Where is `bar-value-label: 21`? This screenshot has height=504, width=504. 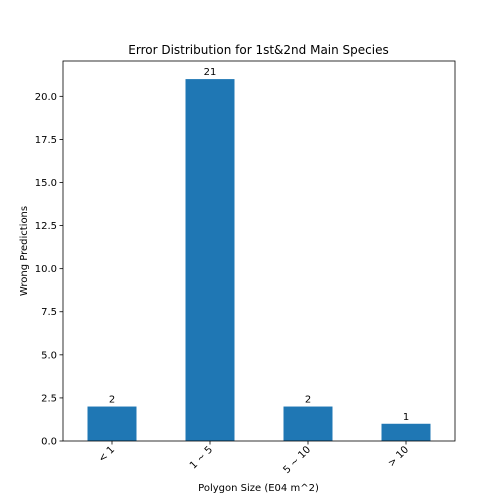 bar-value-label: 21 is located at coordinates (210, 72).